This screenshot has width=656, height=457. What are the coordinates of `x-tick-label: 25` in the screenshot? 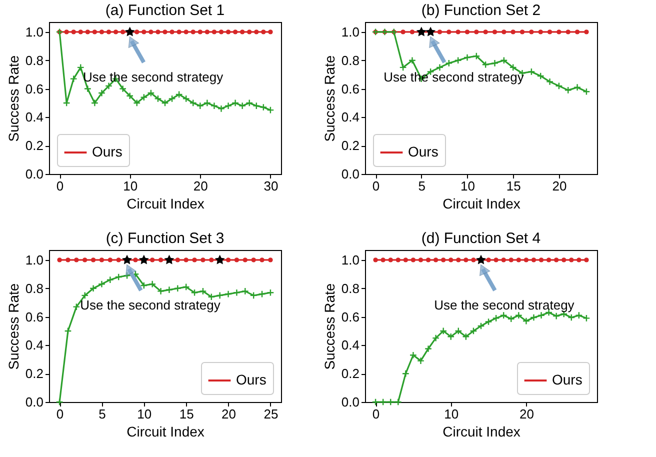 It's located at (271, 414).